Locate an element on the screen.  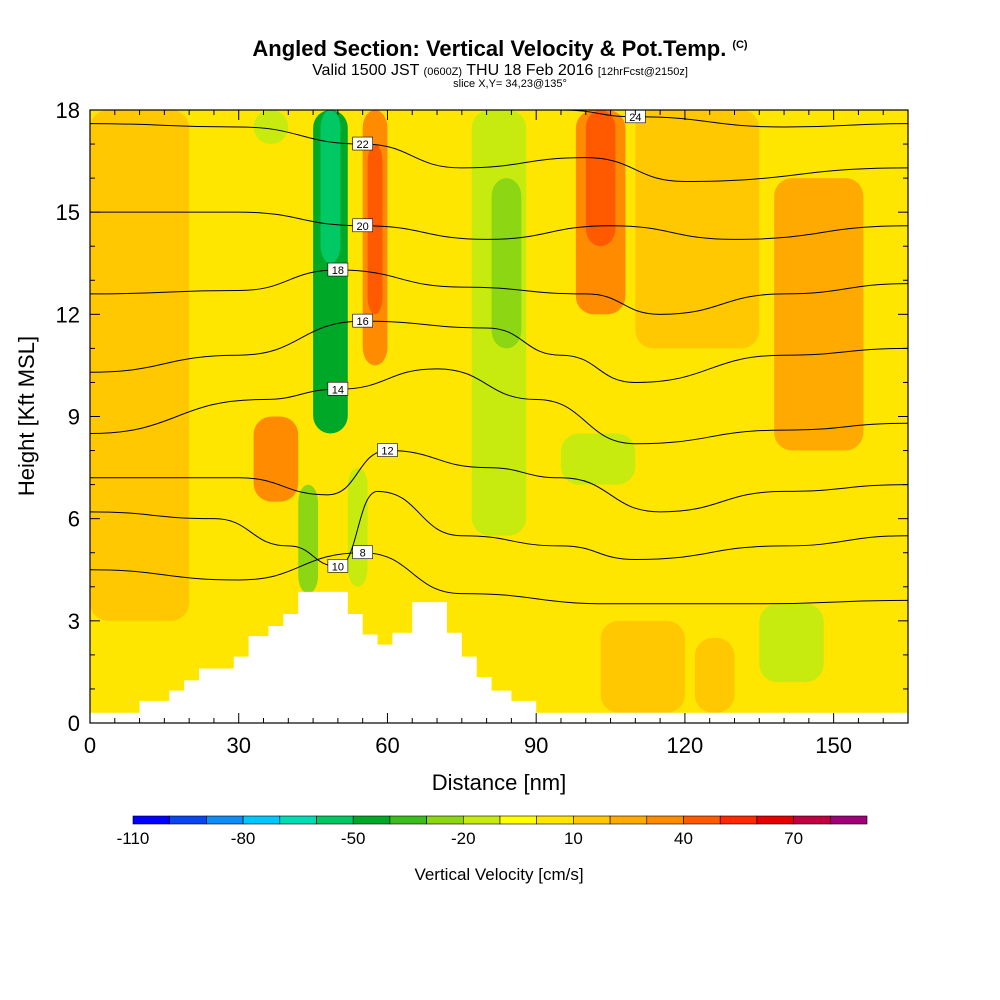
svg-text: 18 is located at coordinates (338, 271).